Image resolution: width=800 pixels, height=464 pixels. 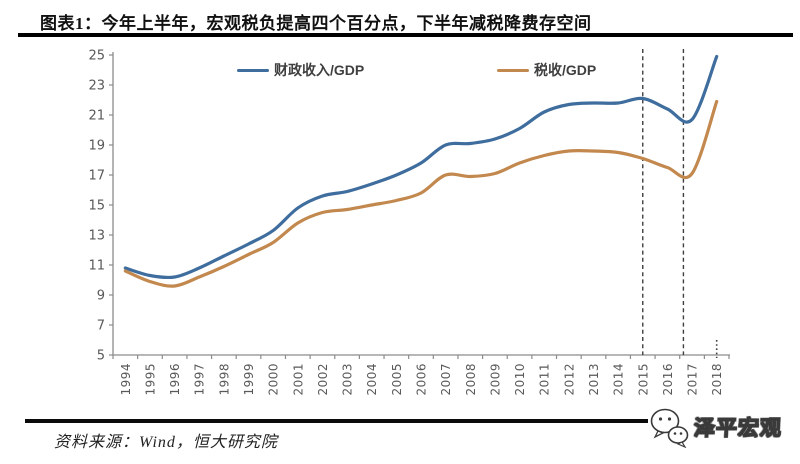 What do you see at coordinates (619, 379) in the screenshot?
I see `x-axis-label: 2014` at bounding box center [619, 379].